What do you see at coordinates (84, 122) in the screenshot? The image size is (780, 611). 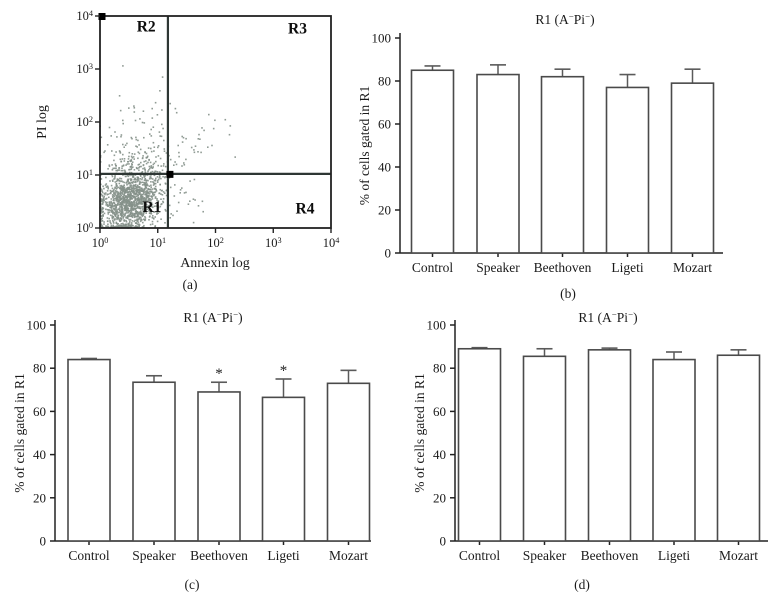 I see `y-tick-label: 10²` at bounding box center [84, 122].